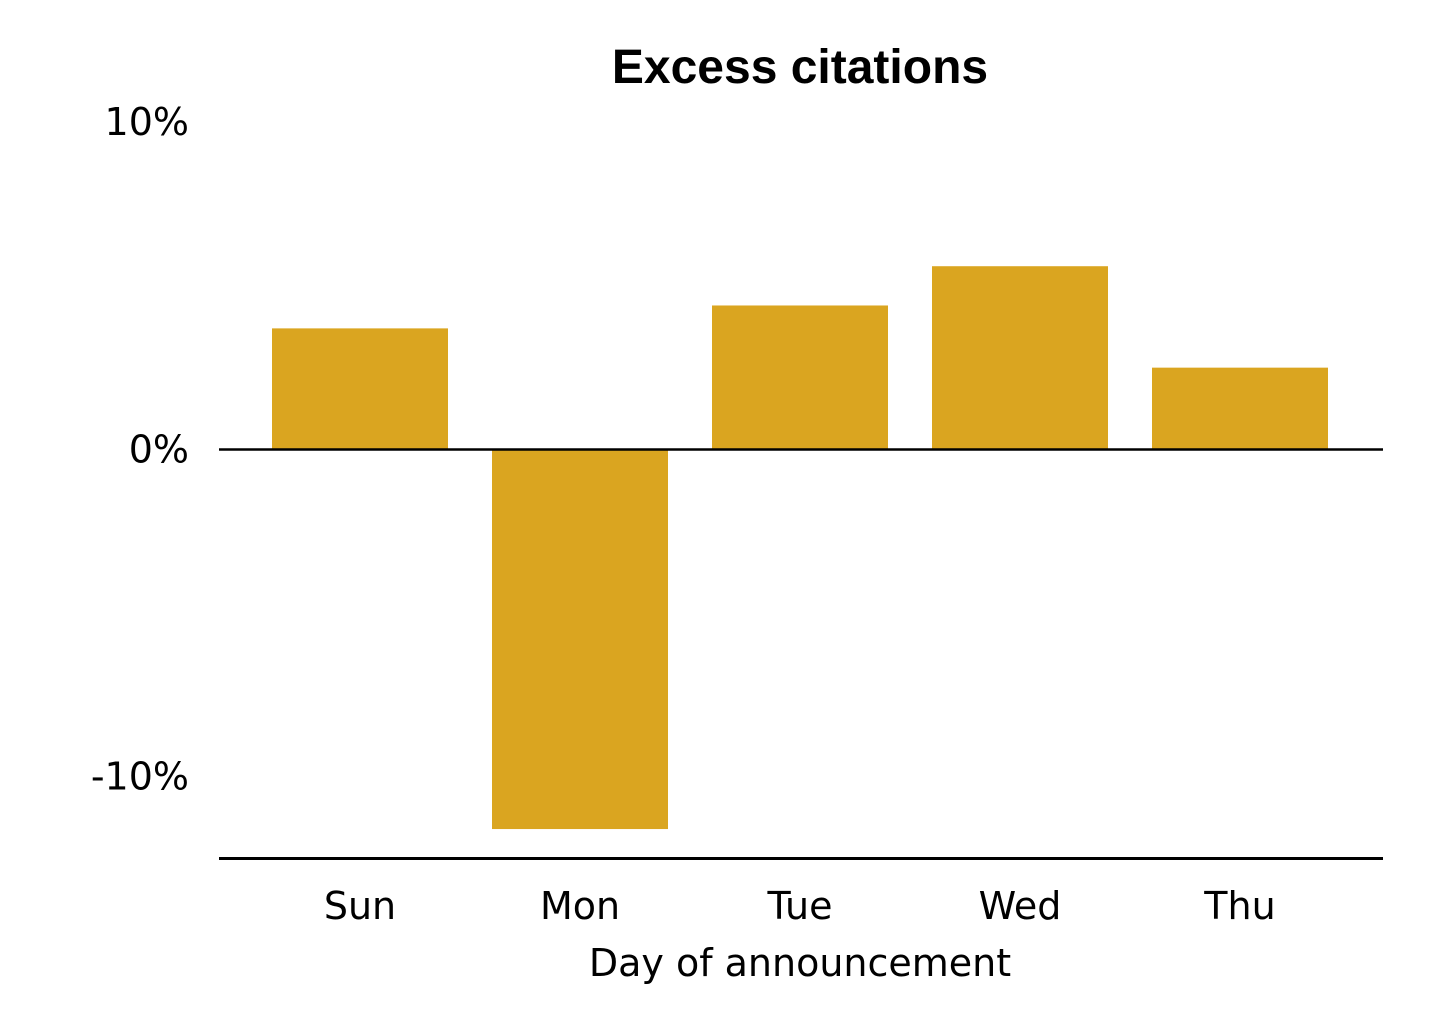 Image resolution: width=1447 pixels, height=1033 pixels. What do you see at coordinates (147, 122) in the screenshot?
I see `y-tick-label: 10%` at bounding box center [147, 122].